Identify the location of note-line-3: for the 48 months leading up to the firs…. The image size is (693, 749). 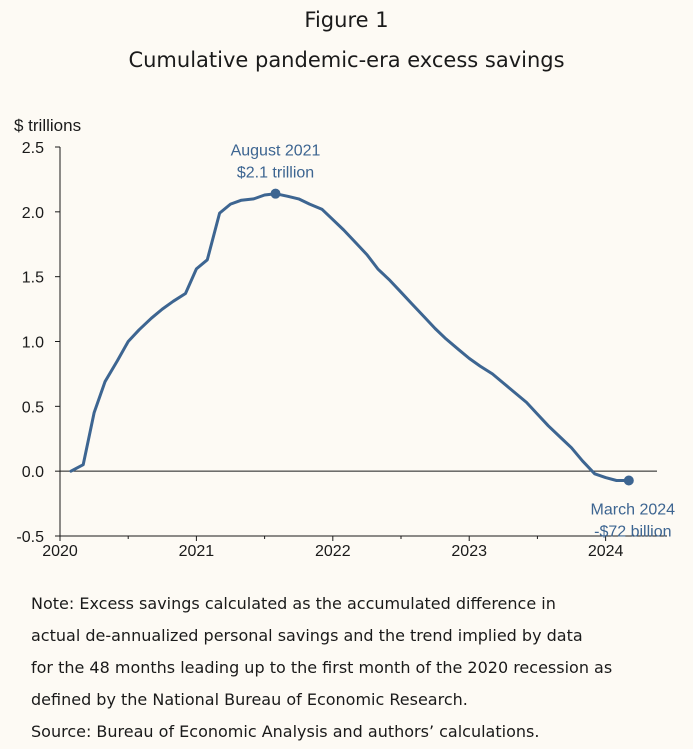
(322, 667).